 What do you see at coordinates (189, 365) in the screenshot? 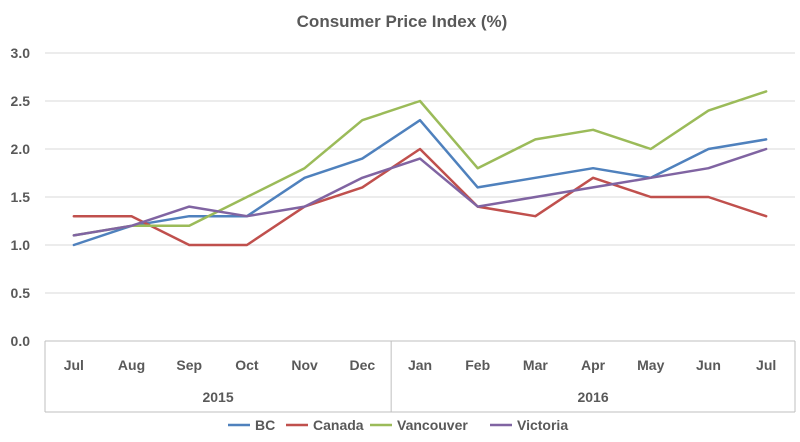
I see `x-tick-label: Sep` at bounding box center [189, 365].